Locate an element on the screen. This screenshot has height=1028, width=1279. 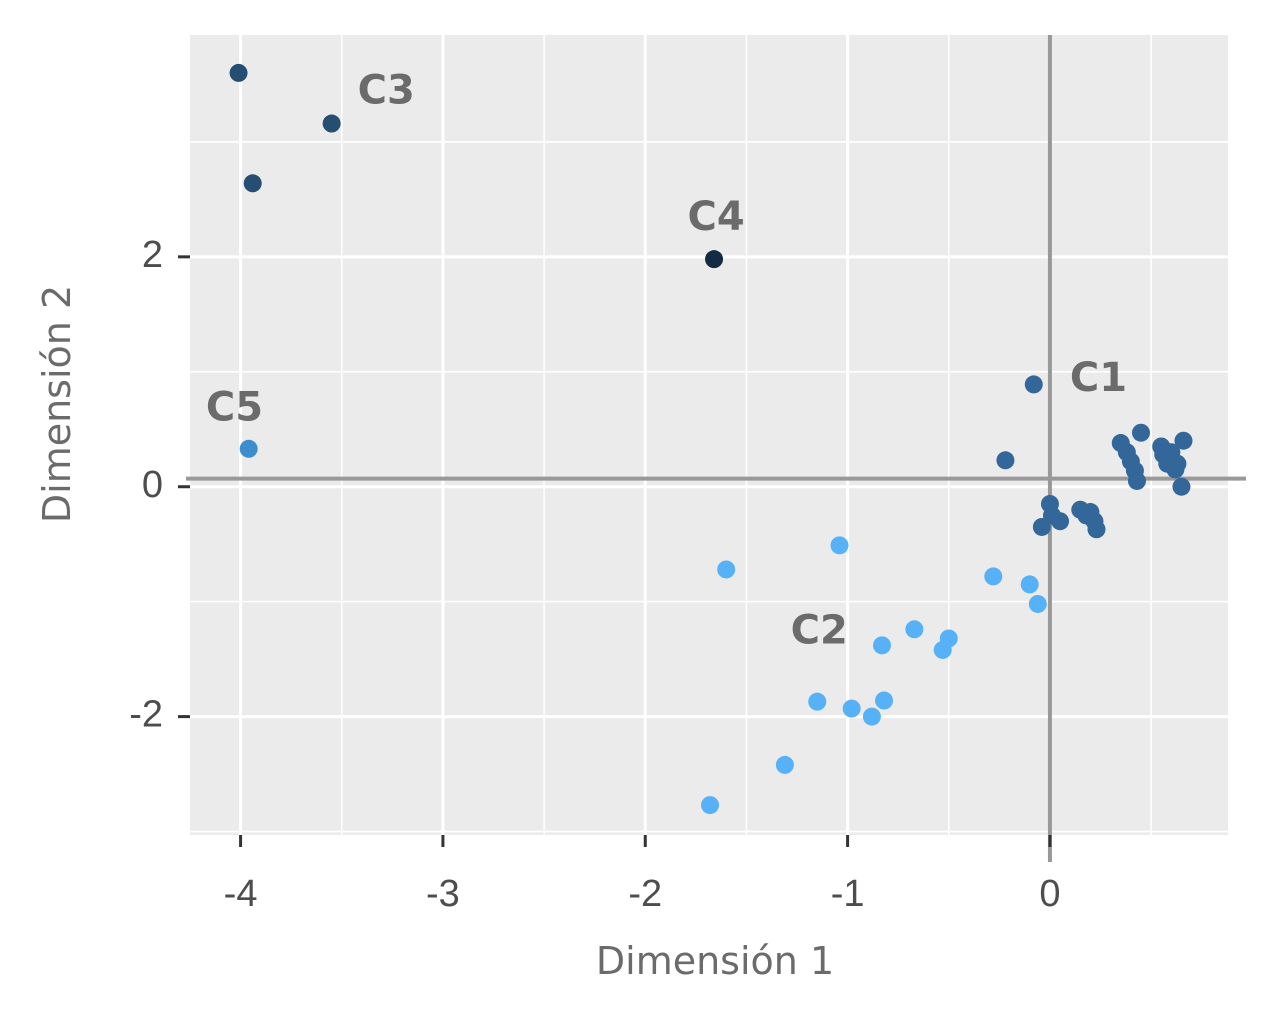
cluster-label-c4: C4 is located at coordinates (715, 217).